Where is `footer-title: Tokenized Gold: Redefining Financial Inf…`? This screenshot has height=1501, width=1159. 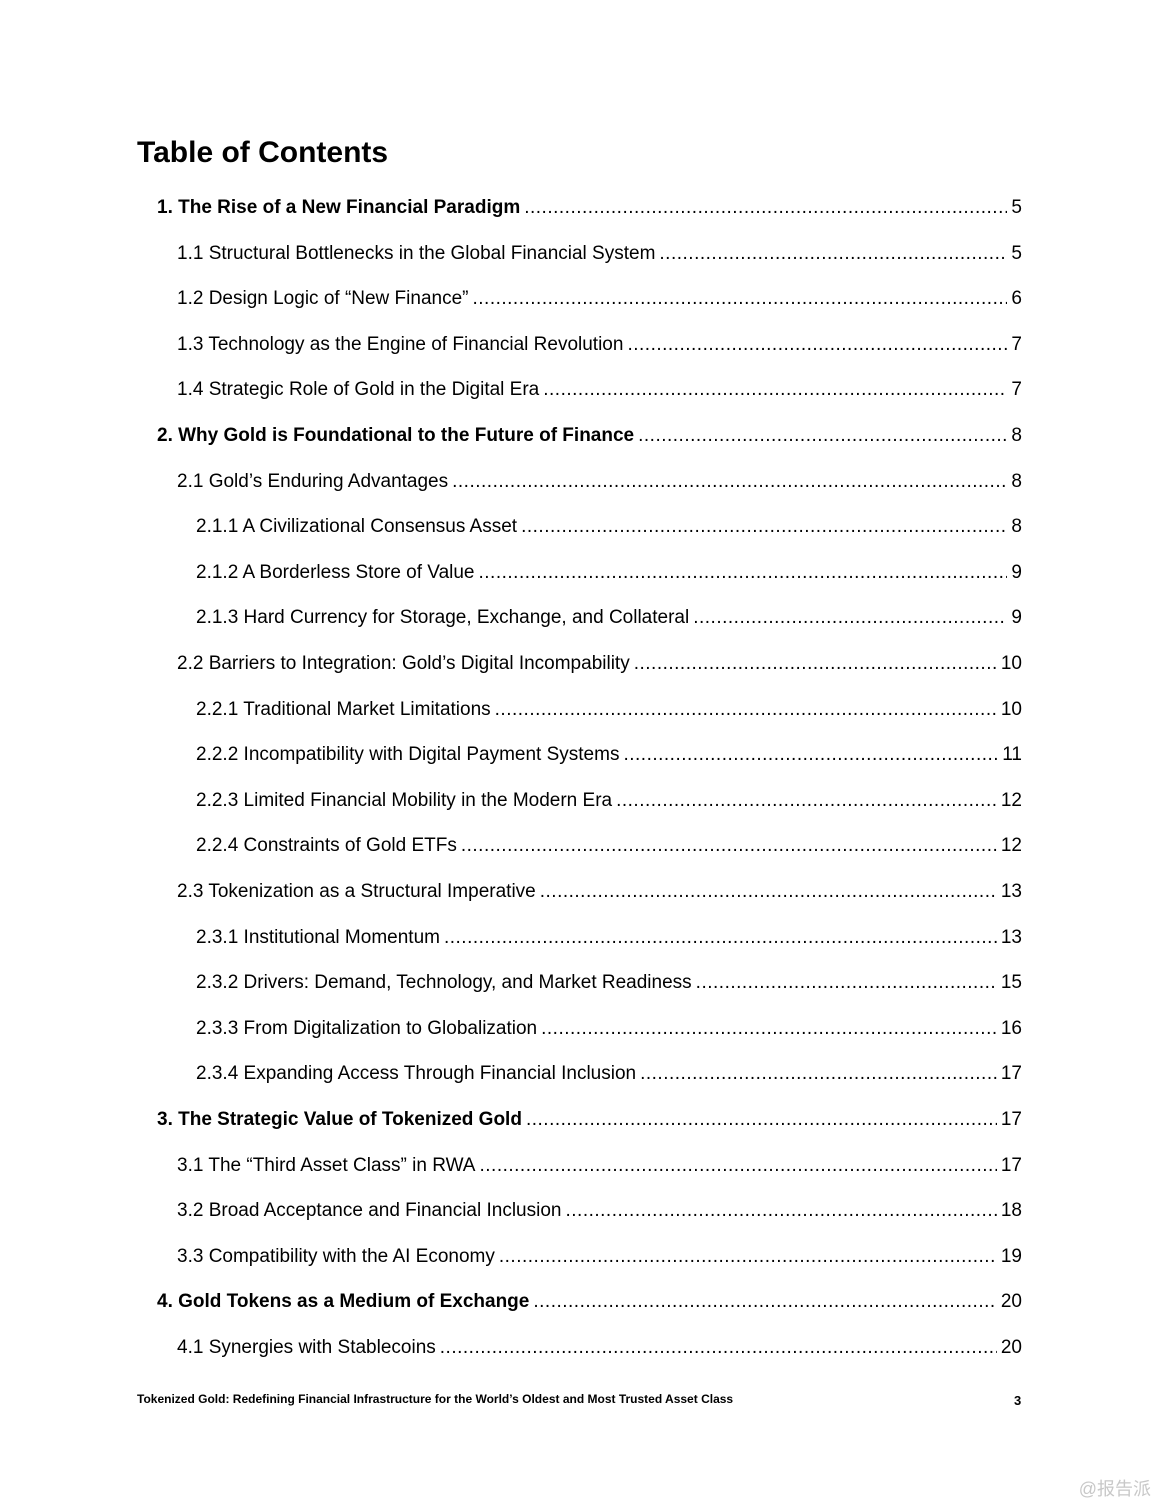 footer-title: Tokenized Gold: Redefining Financial Inf… is located at coordinates (435, 1399).